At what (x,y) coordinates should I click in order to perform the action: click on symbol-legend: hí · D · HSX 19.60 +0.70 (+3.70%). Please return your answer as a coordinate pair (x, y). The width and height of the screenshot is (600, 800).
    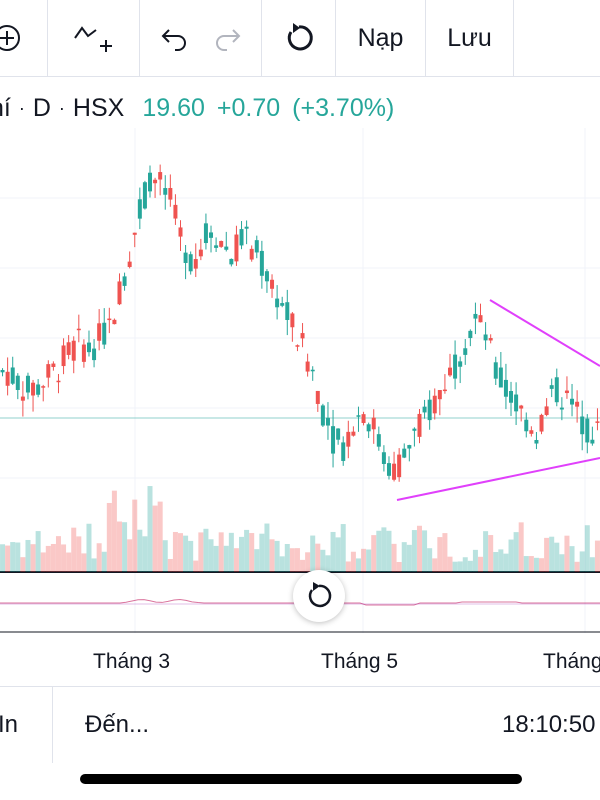
    Looking at the image, I should click on (197, 108).